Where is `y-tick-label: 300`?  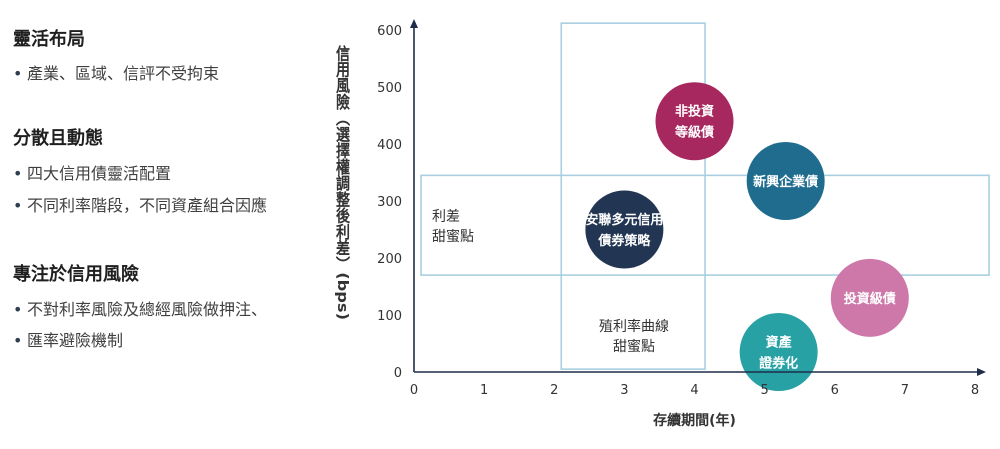
y-tick-label: 300 is located at coordinates (389, 202).